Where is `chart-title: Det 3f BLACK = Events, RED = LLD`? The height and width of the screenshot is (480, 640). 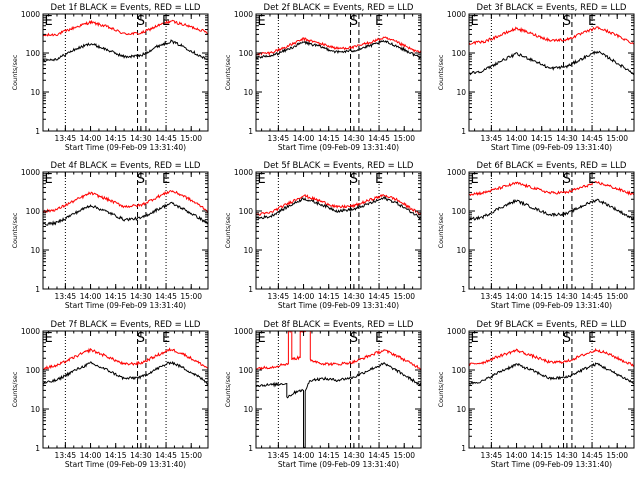 chart-title: Det 3f BLACK = Events, RED = LLD is located at coordinates (552, 8).